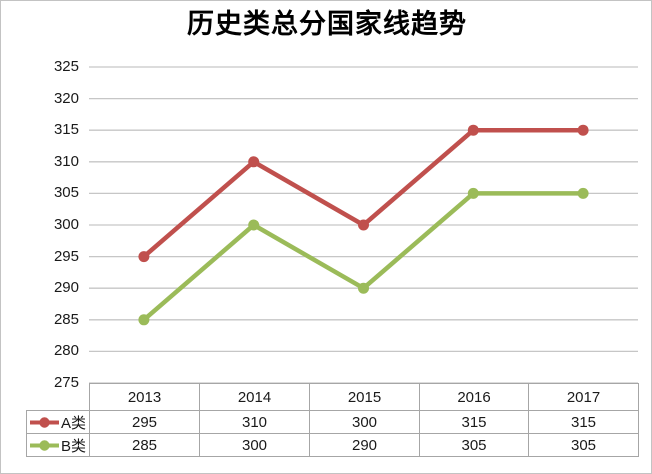 The height and width of the screenshot is (474, 652). I want to click on y-axis-tick-label: 280, so click(66, 351).